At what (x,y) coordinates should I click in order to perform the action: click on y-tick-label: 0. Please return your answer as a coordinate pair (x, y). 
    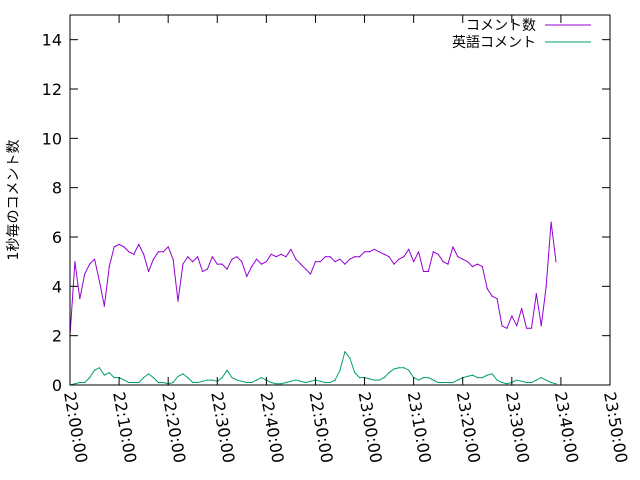
    Looking at the image, I should click on (57, 385).